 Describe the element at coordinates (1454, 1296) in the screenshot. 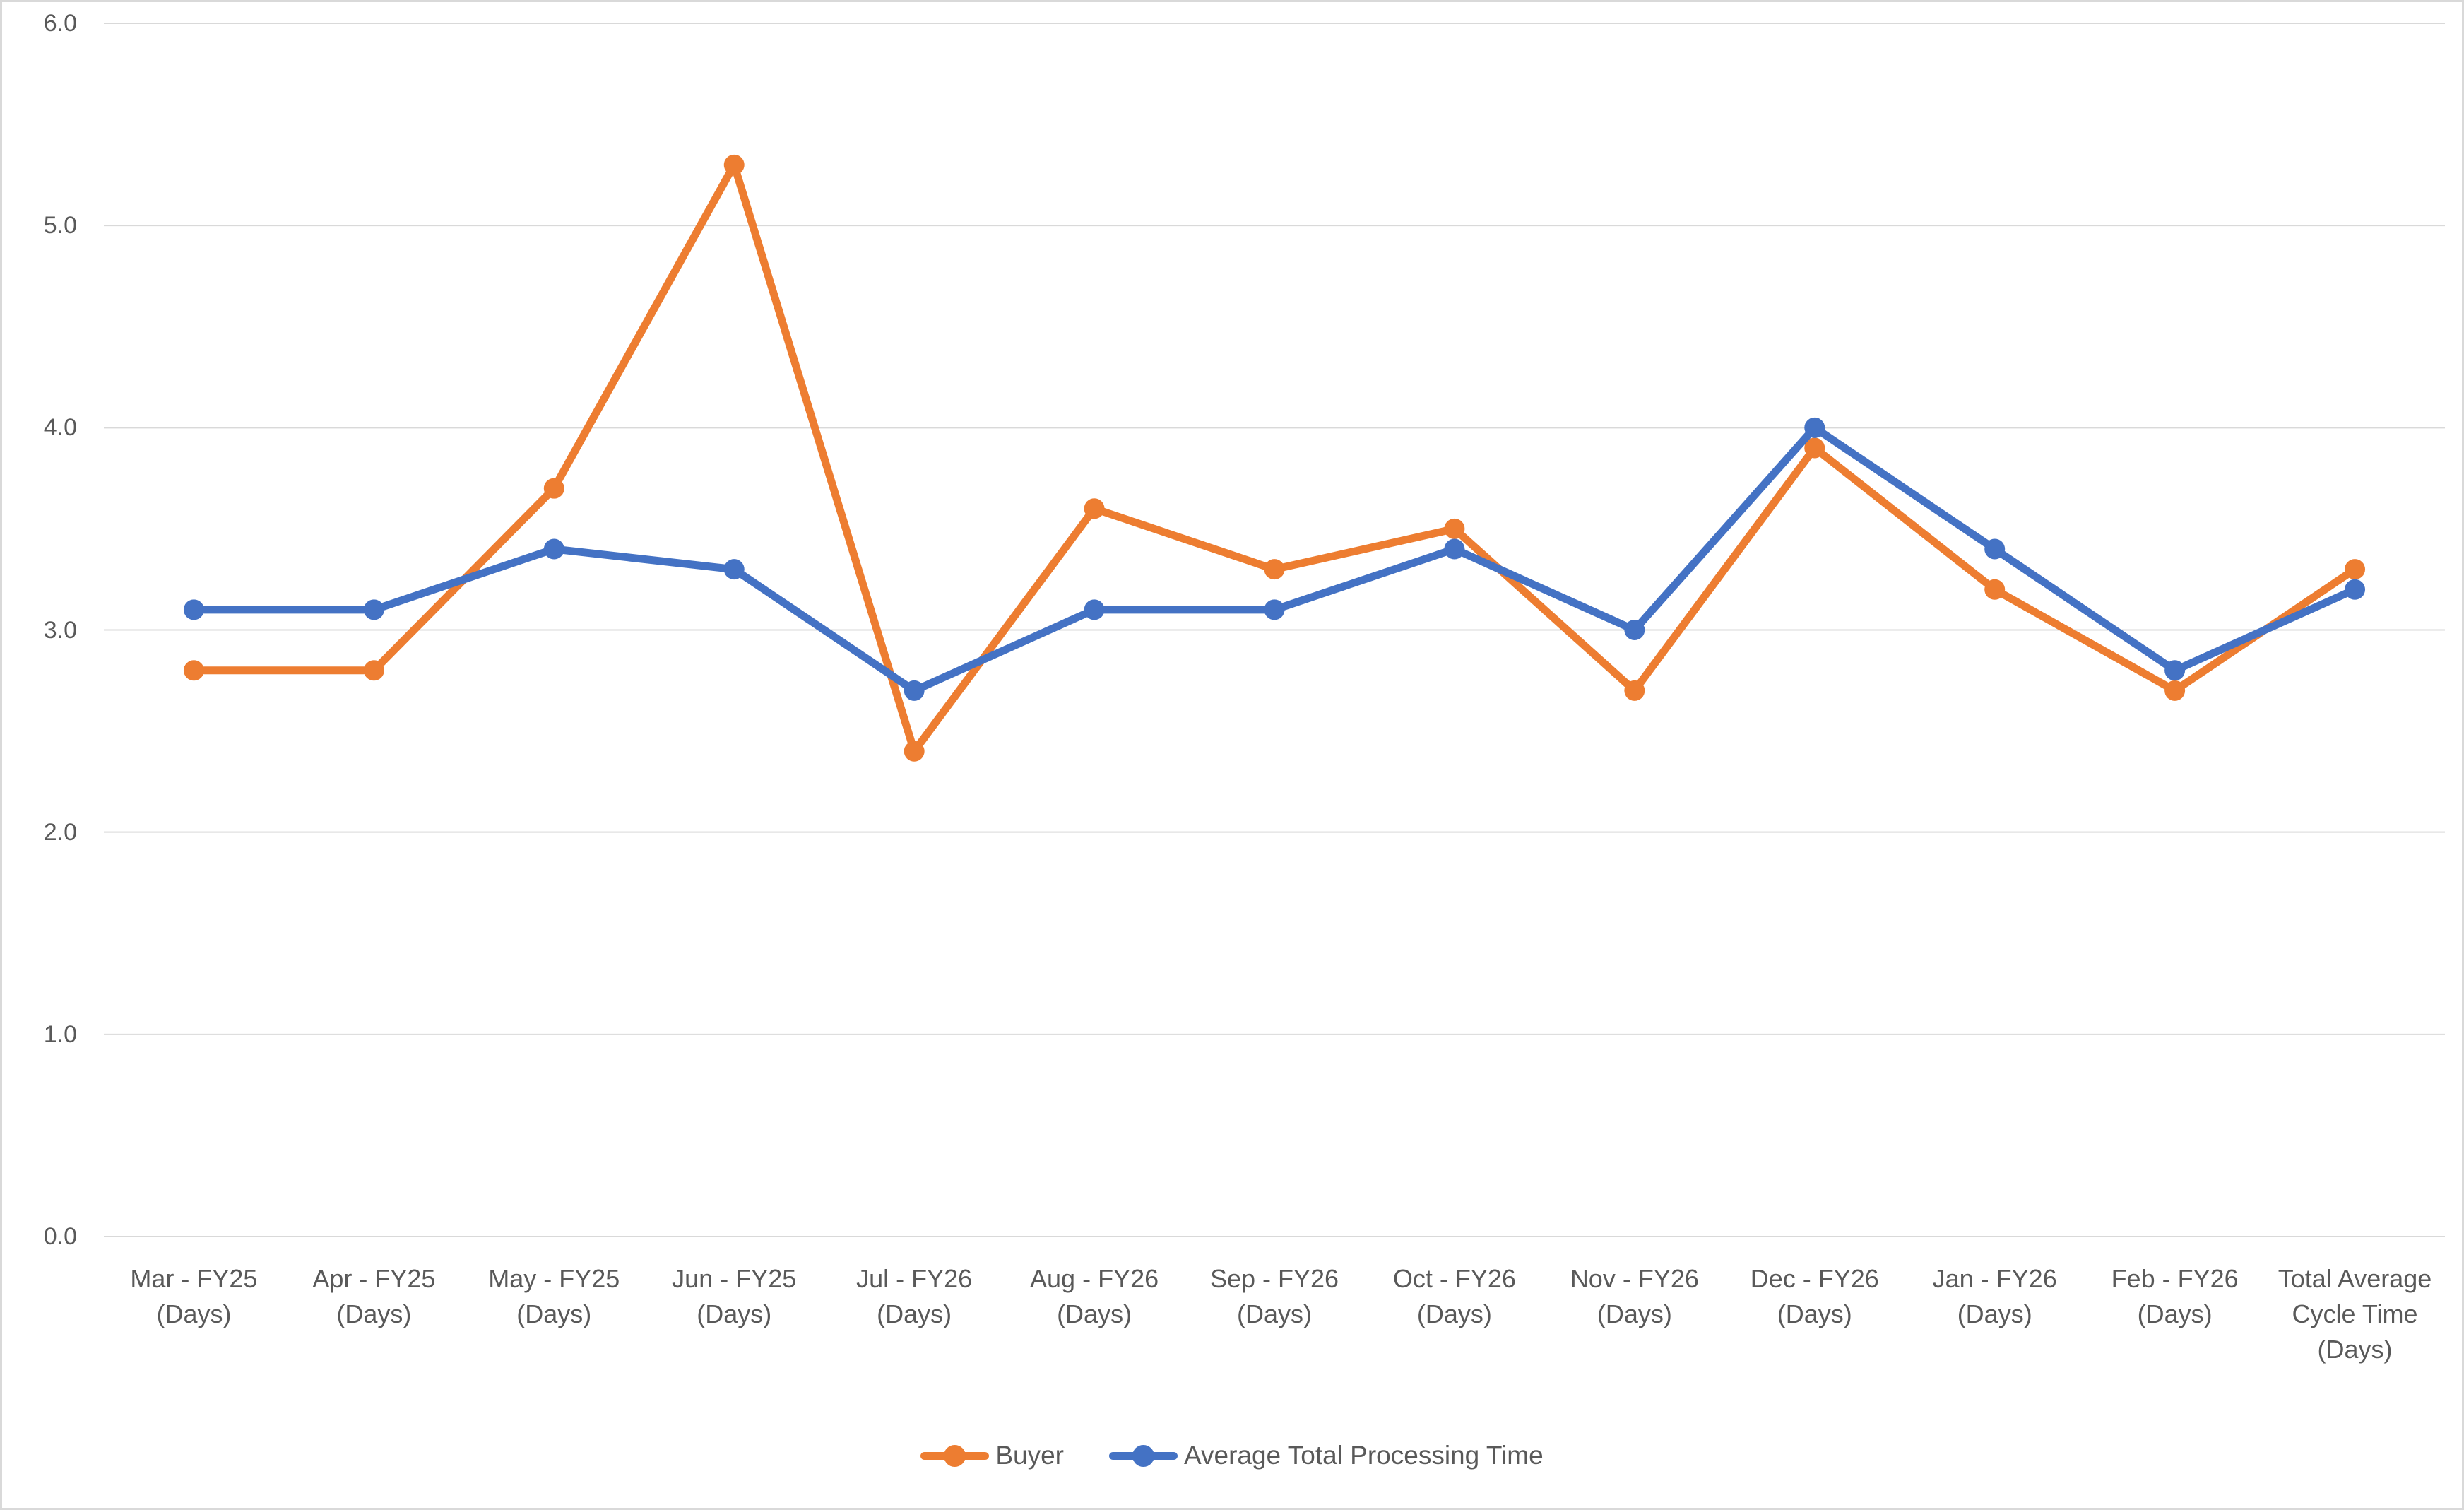

I see `x-axis-label: Oct - FY26 (Days)` at that location.